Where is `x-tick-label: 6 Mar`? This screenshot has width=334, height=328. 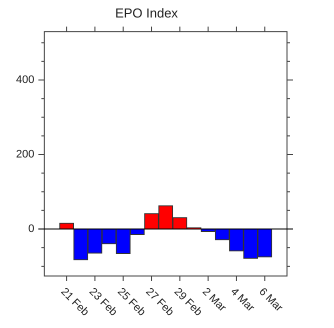 x-tick-label: 6 Mar is located at coordinates (271, 300).